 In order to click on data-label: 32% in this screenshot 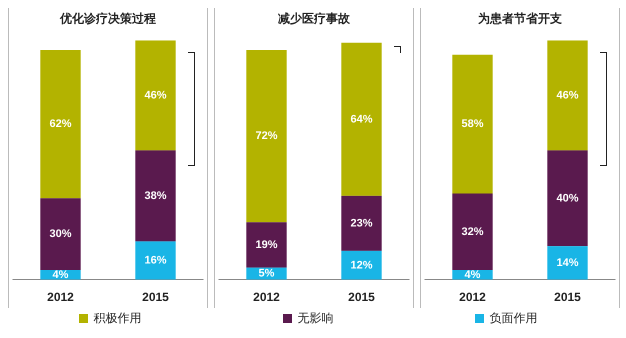, I will do `click(472, 232)`.